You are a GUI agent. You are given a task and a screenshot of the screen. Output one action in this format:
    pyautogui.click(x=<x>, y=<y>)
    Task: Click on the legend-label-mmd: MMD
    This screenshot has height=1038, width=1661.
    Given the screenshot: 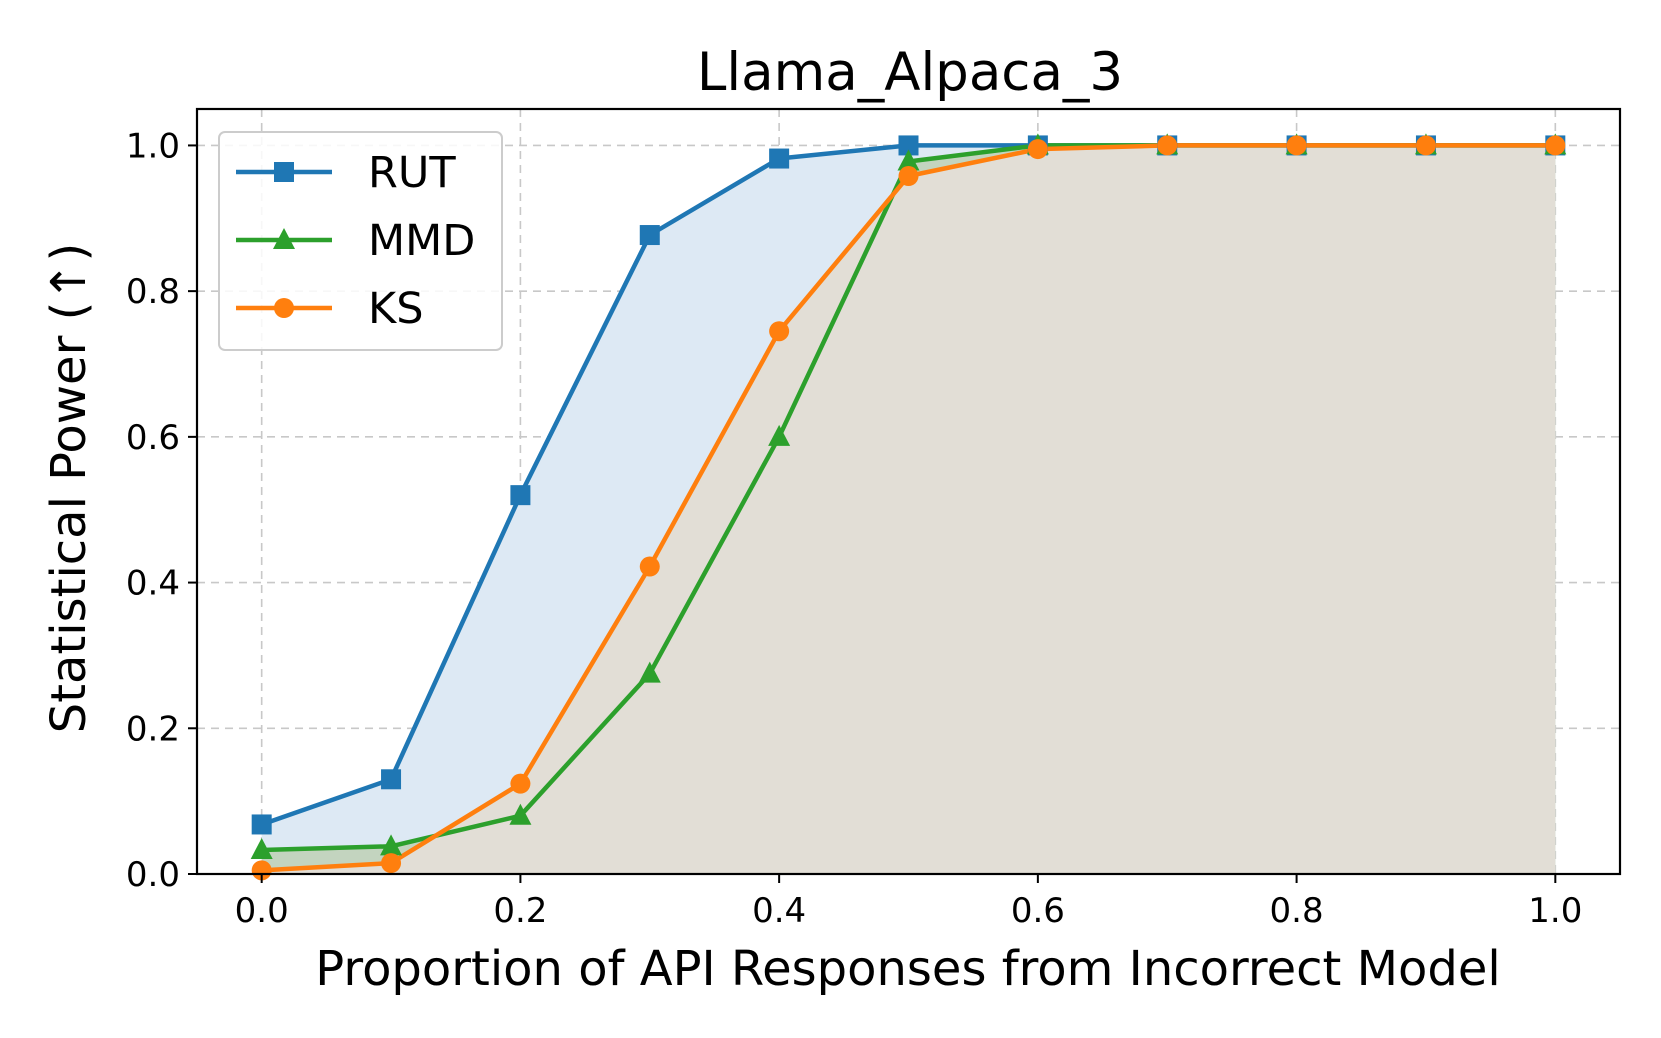 What is the action you would take?
    pyautogui.click(x=421, y=241)
    